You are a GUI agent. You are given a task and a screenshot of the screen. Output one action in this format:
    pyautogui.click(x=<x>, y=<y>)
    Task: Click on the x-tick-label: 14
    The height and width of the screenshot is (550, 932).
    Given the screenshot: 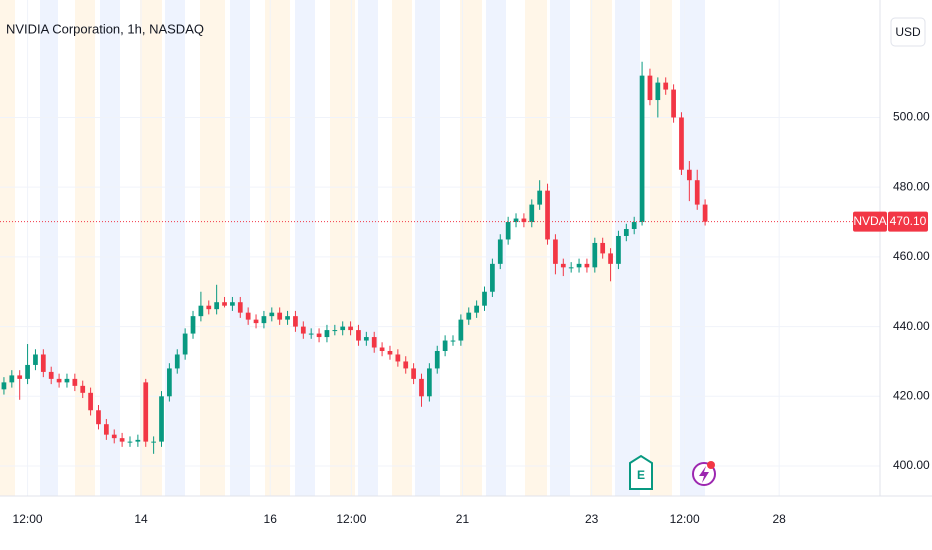 What is the action you would take?
    pyautogui.click(x=141, y=519)
    